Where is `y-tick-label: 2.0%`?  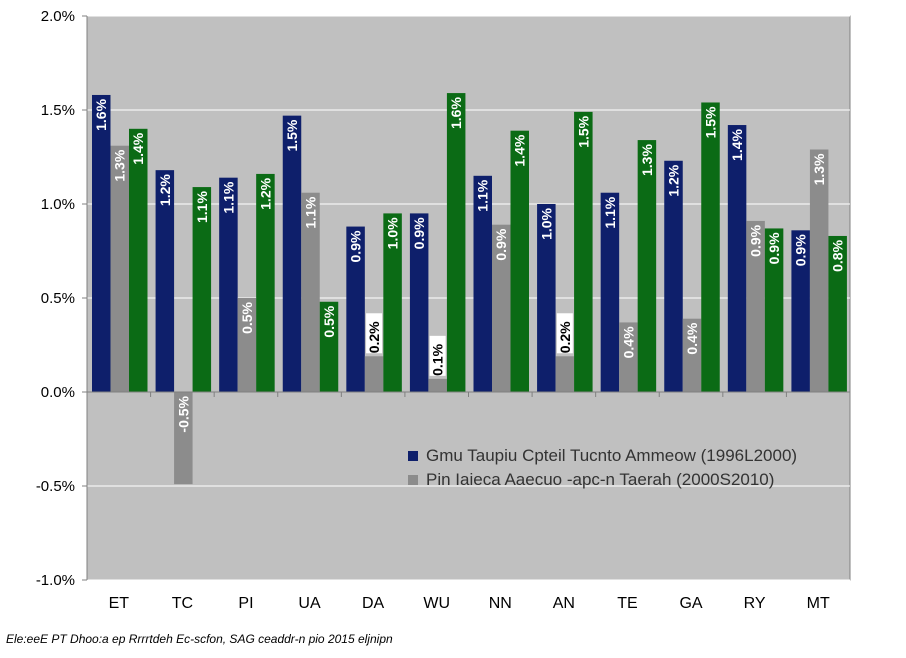
y-tick-label: 2.0% is located at coordinates (58, 16).